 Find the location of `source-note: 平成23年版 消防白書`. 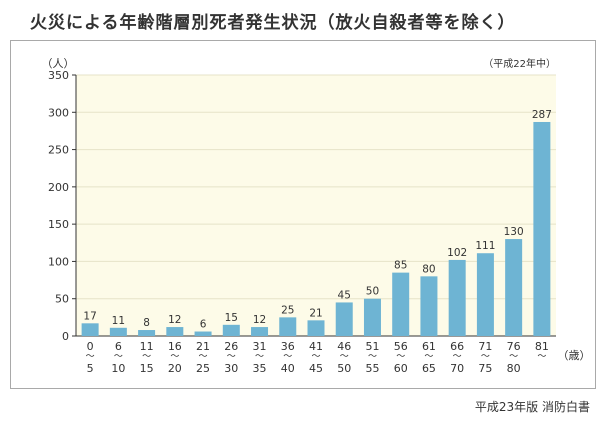

source-note: 平成23年版 消防白書 is located at coordinates (532, 407).